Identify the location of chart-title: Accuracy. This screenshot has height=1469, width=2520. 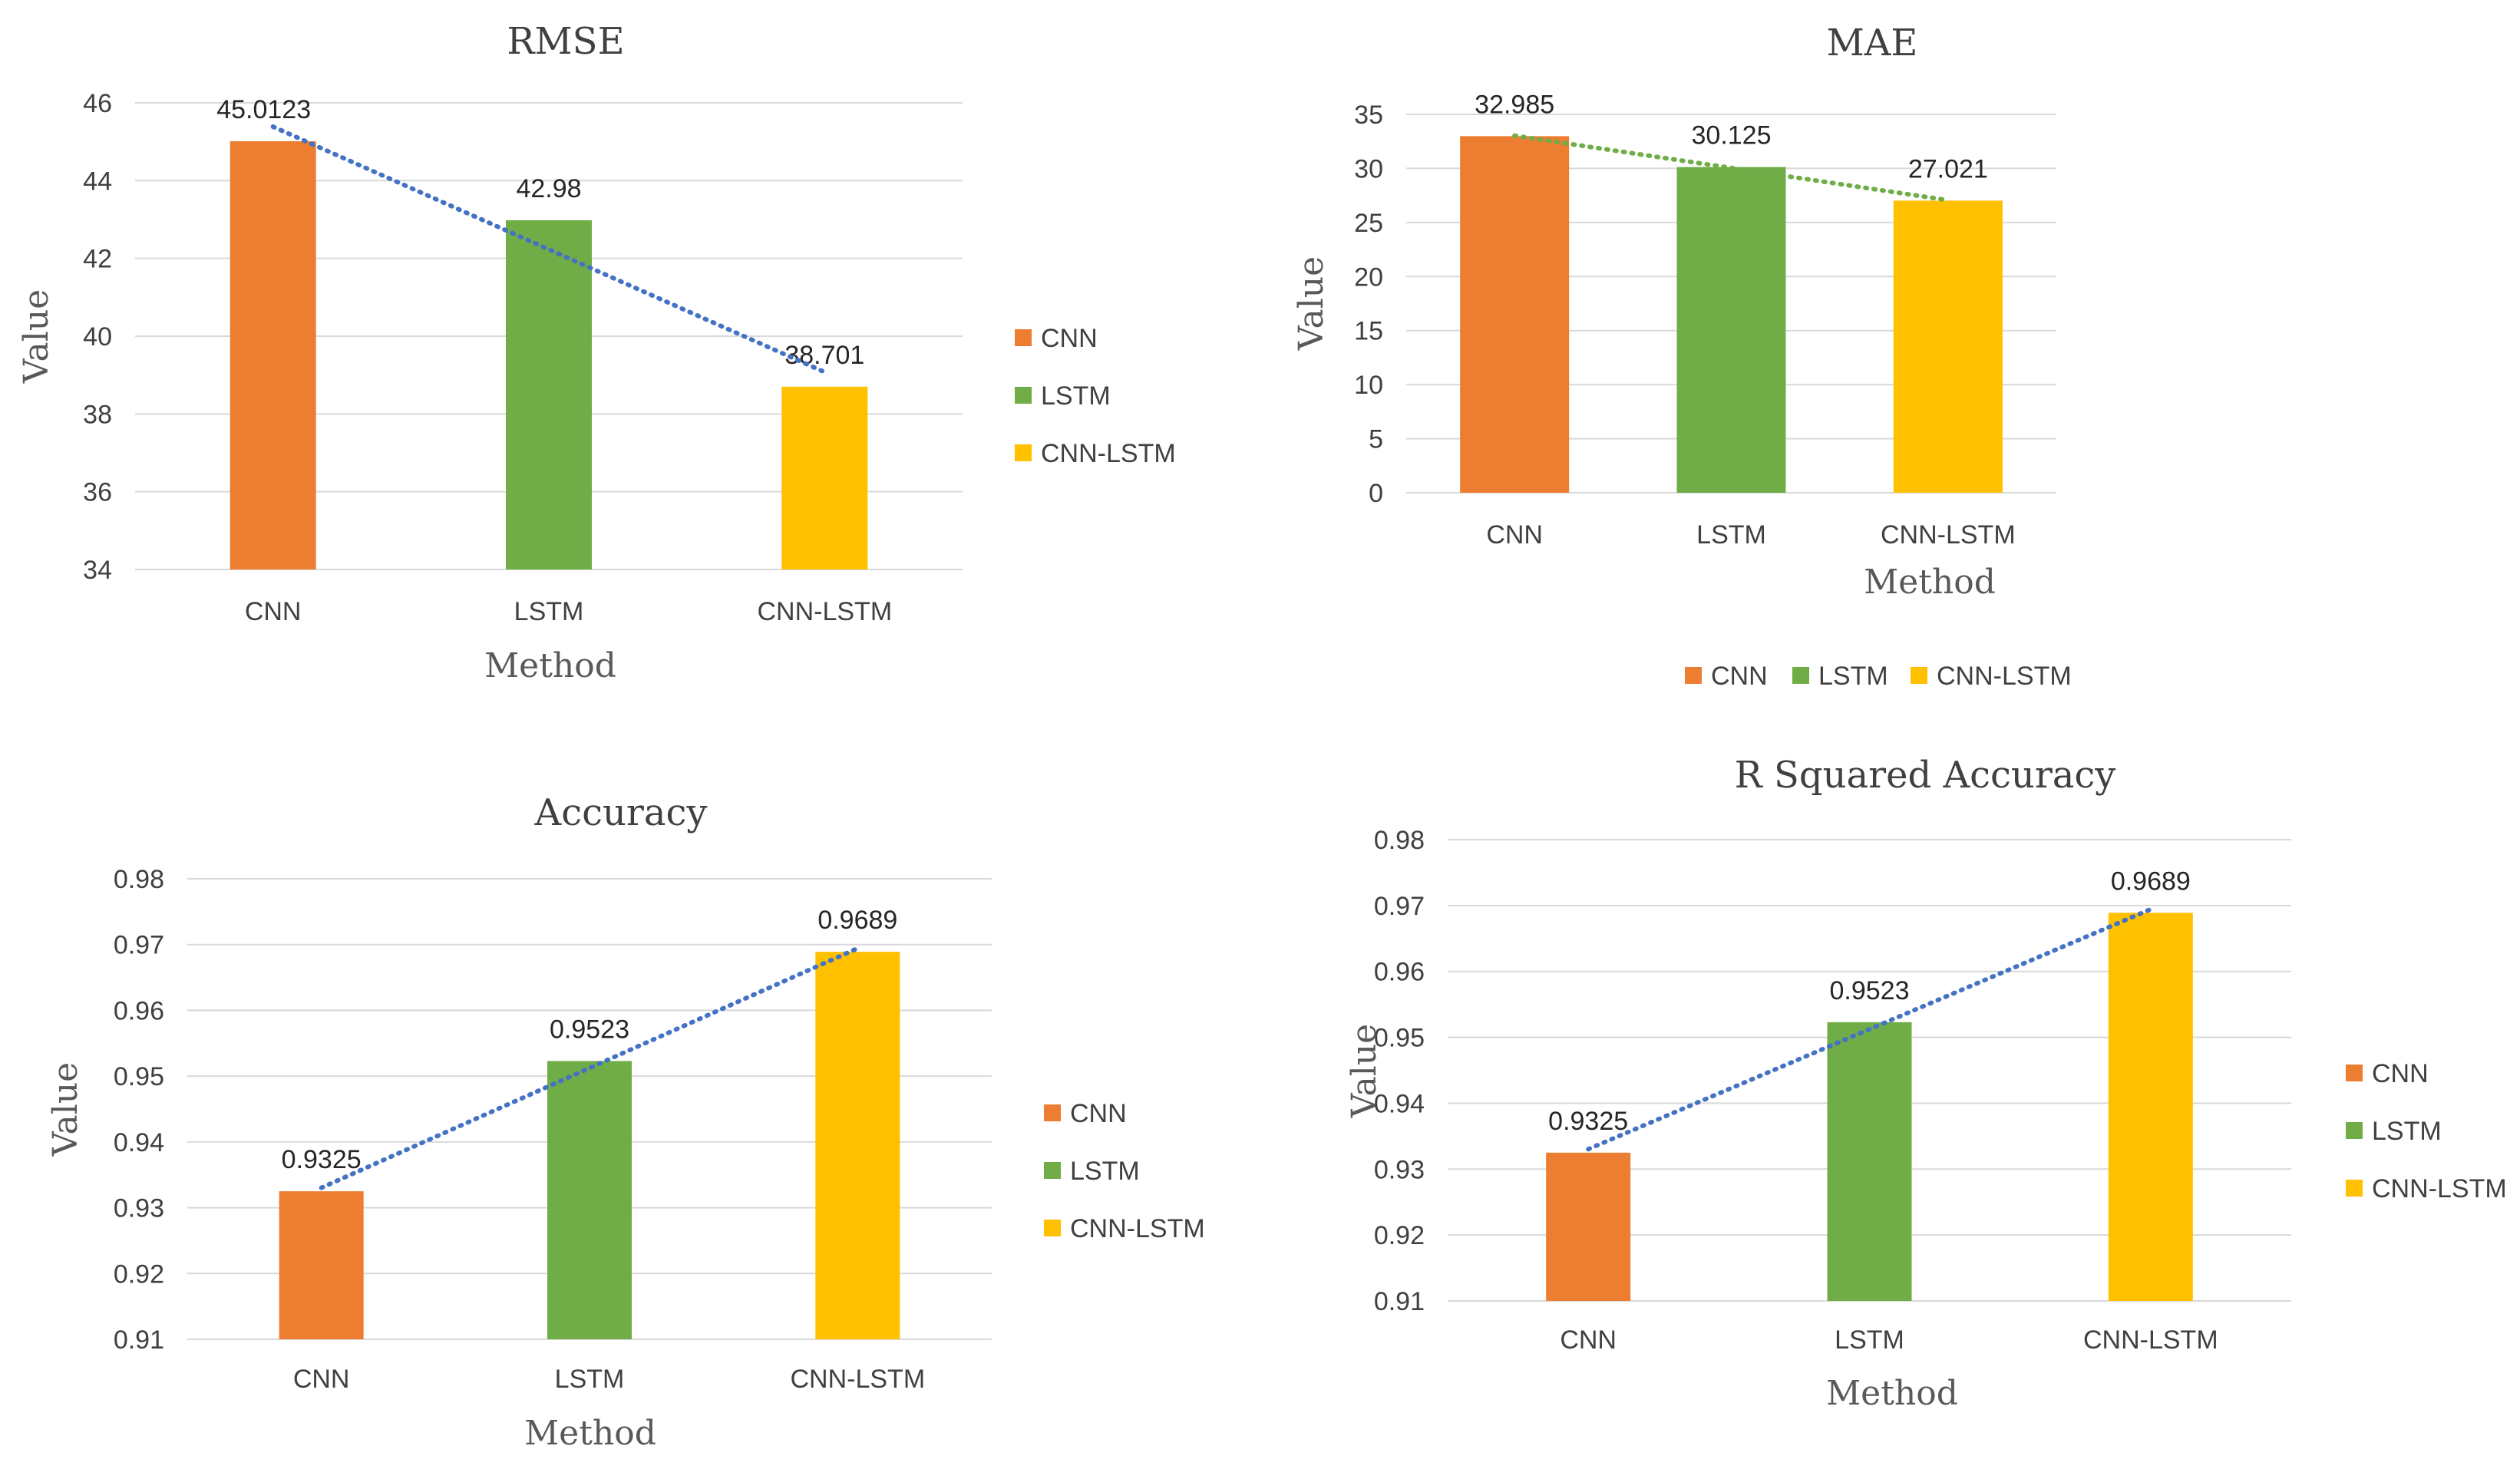
(621, 813).